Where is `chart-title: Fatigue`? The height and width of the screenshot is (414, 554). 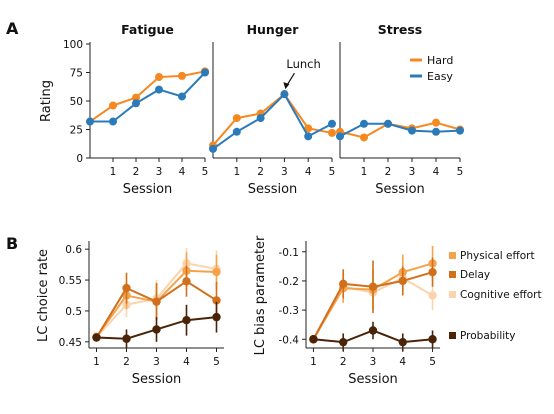
chart-title: Fatigue is located at coordinates (147, 29).